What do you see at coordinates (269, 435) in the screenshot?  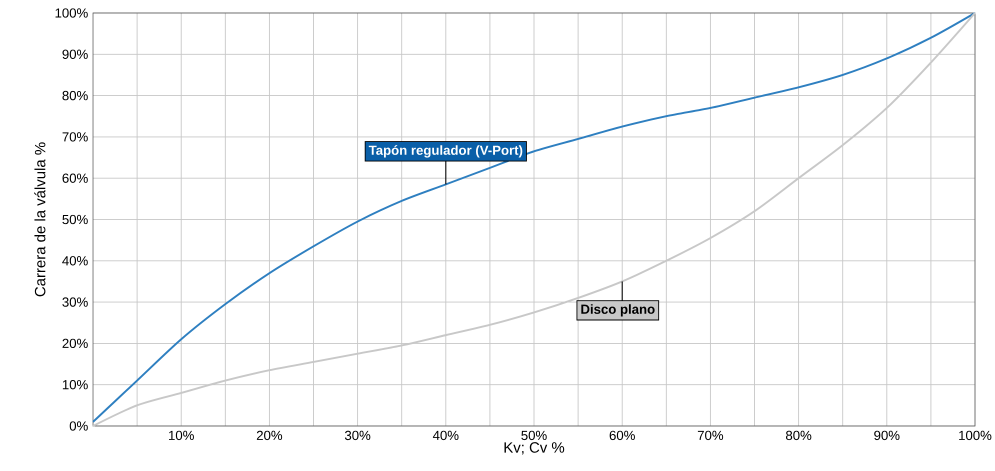 I see `x-tick-label: 20%` at bounding box center [269, 435].